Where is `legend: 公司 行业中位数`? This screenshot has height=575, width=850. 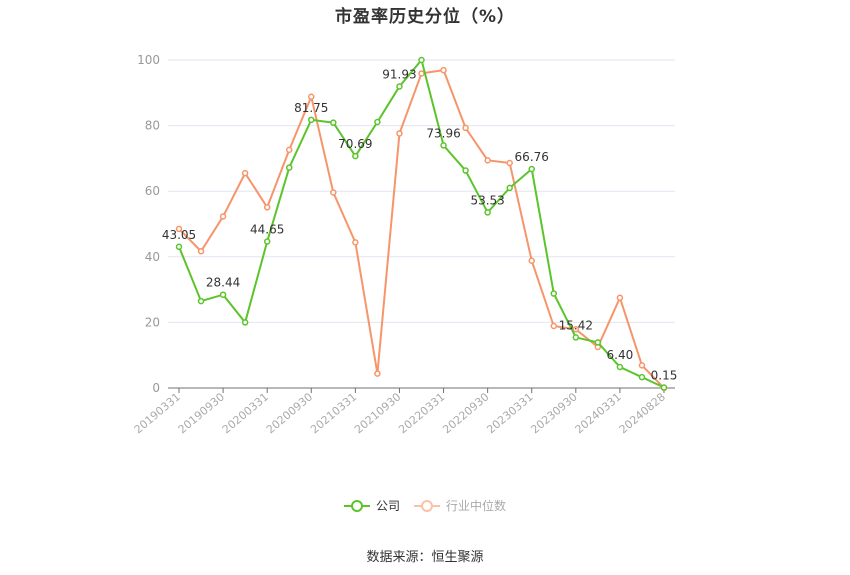
legend: 公司 行业中位数 is located at coordinates (425, 505).